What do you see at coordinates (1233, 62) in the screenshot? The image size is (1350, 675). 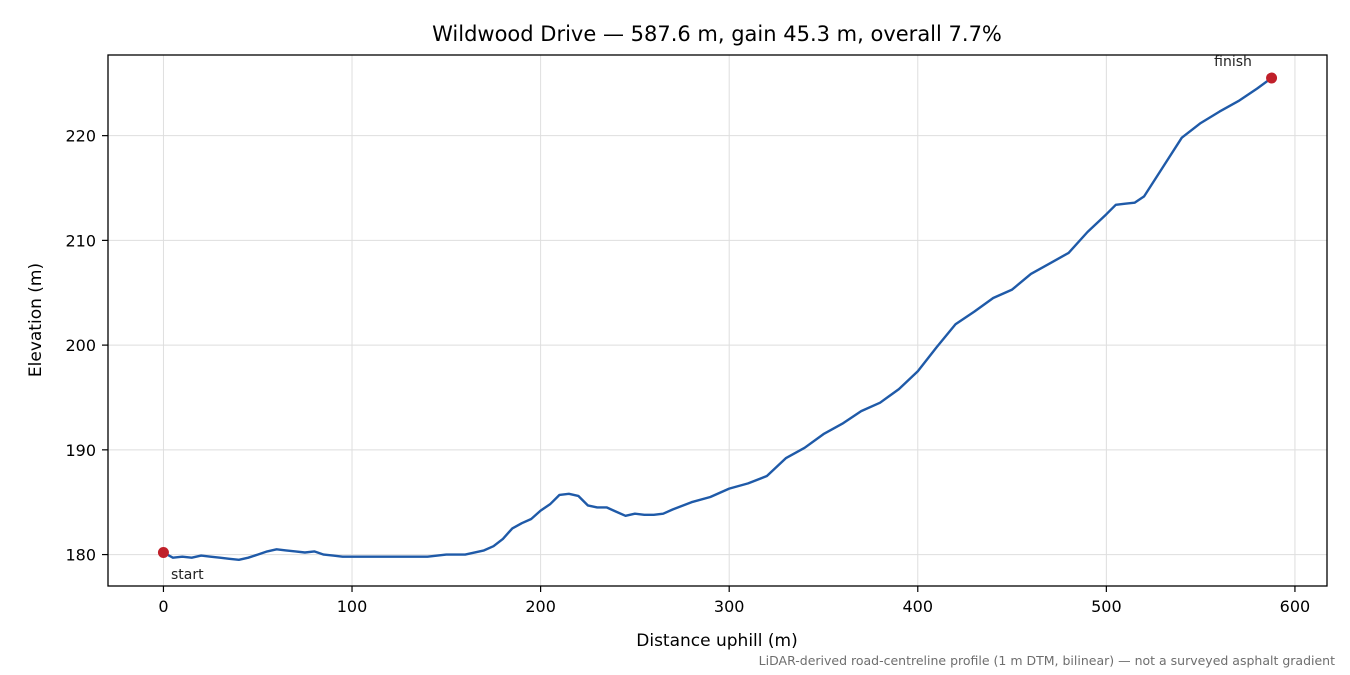 I see `finish-label: finish` at bounding box center [1233, 62].